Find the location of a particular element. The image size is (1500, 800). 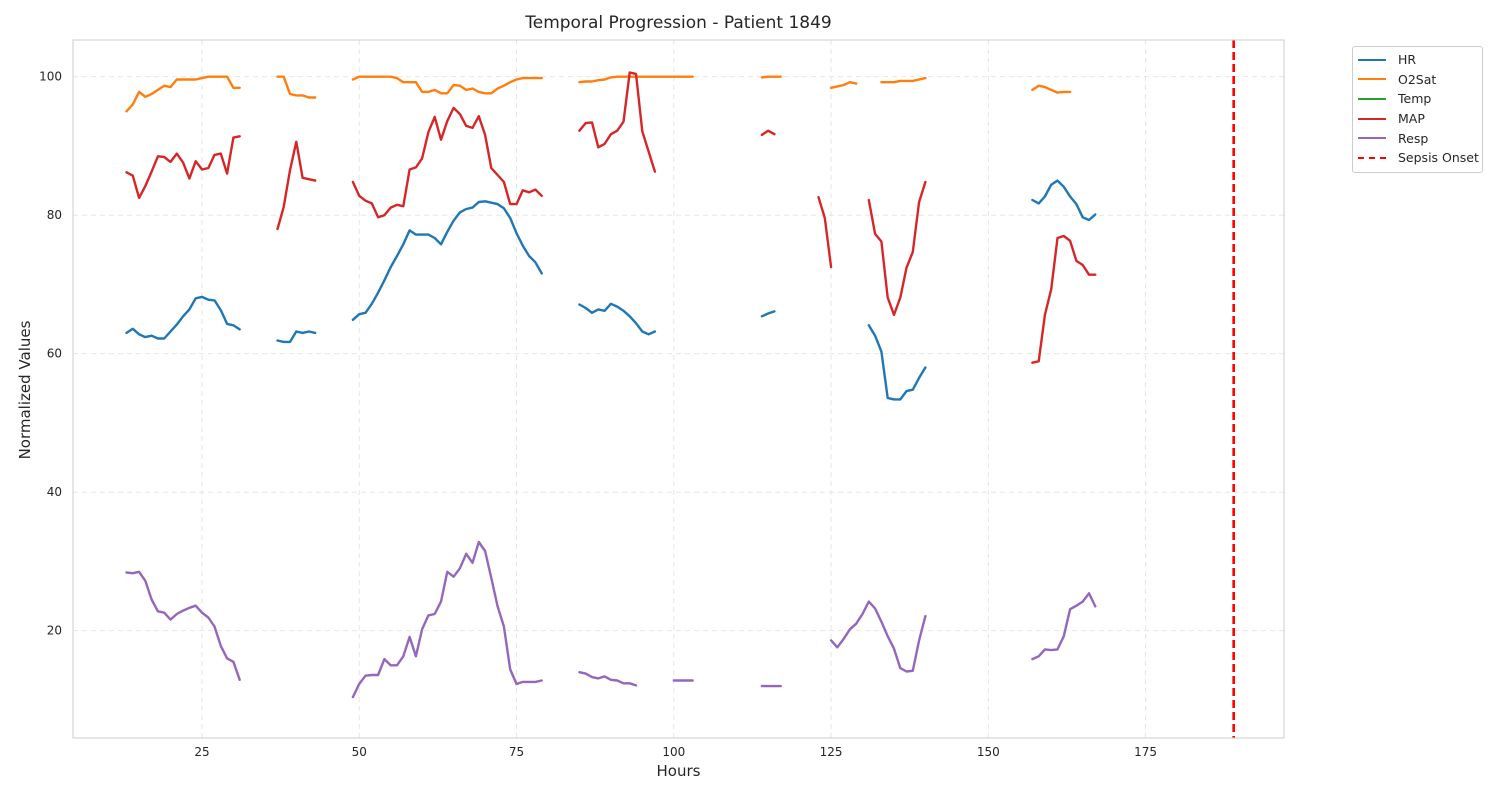

legend-item-map: MAP is located at coordinates (1417, 119).